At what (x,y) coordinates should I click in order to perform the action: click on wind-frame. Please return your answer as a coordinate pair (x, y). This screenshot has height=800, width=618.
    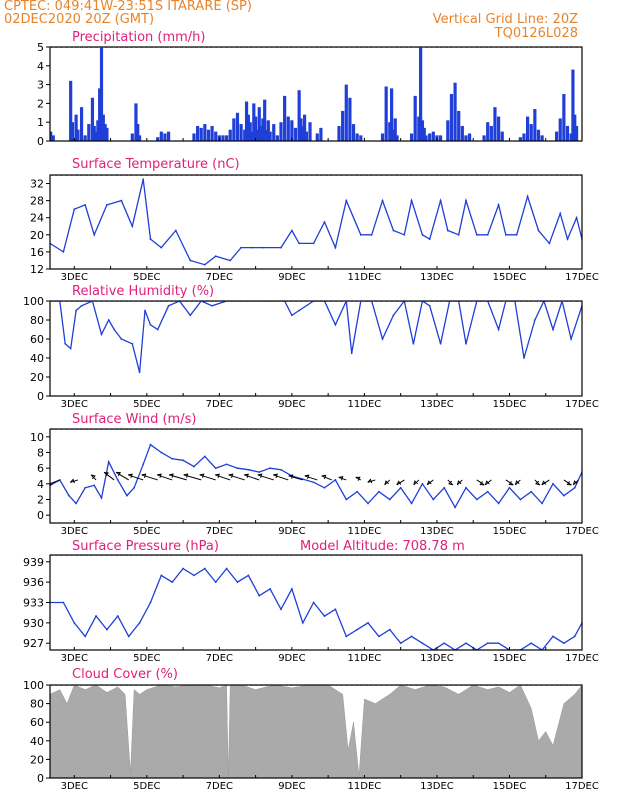
    Looking at the image, I should click on (316, 476).